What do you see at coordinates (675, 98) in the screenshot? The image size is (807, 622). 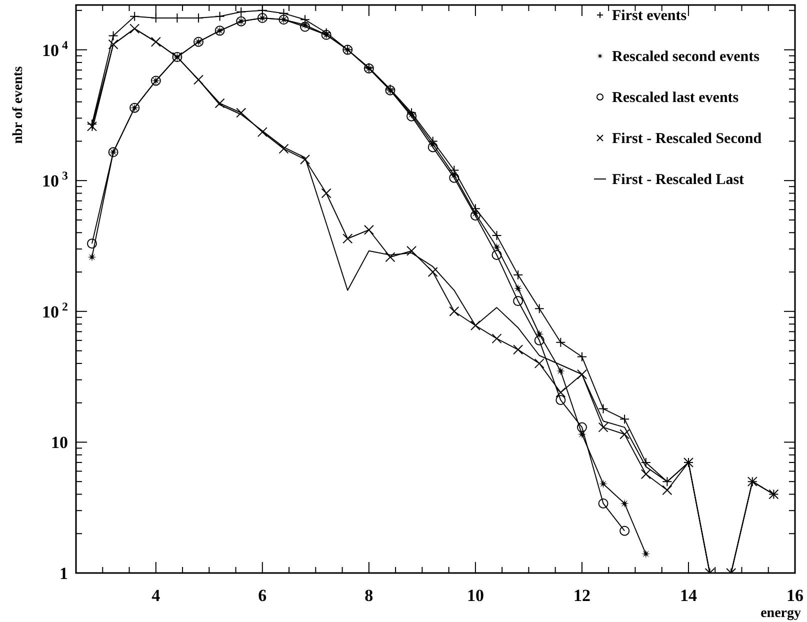 I see `legend-label: Rescaled last events` at bounding box center [675, 98].